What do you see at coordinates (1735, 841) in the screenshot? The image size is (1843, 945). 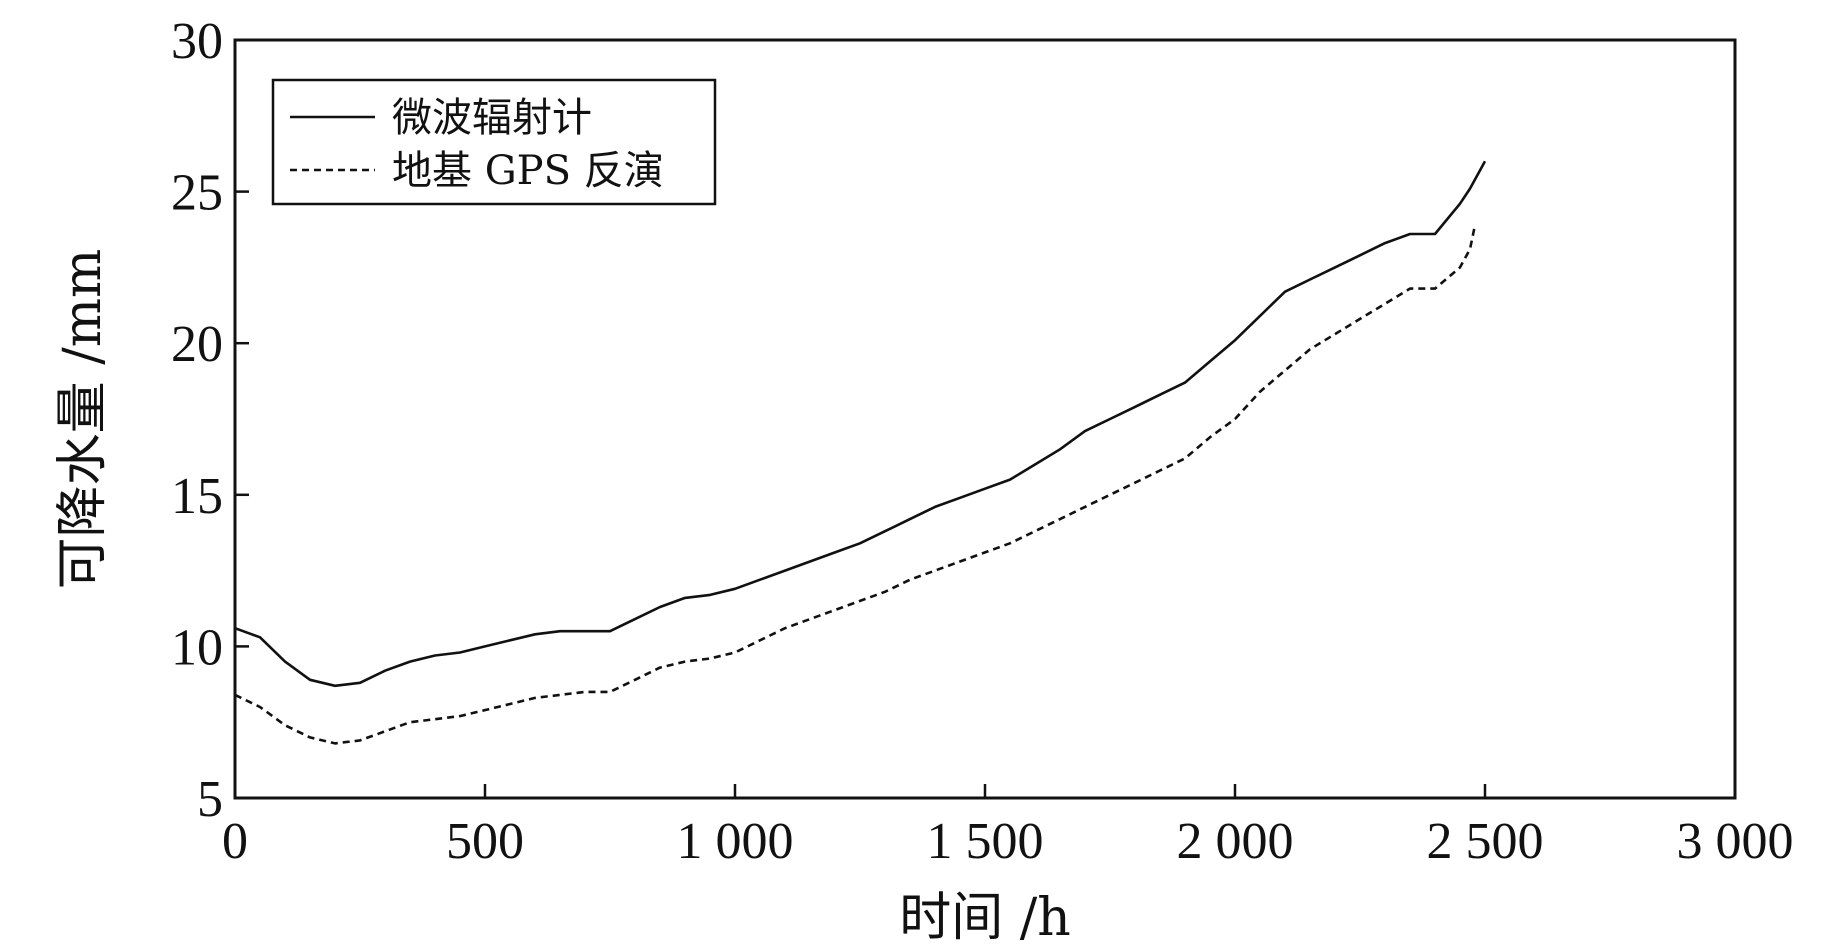 I see `x-tick-label-6: 3 000` at bounding box center [1735, 841].